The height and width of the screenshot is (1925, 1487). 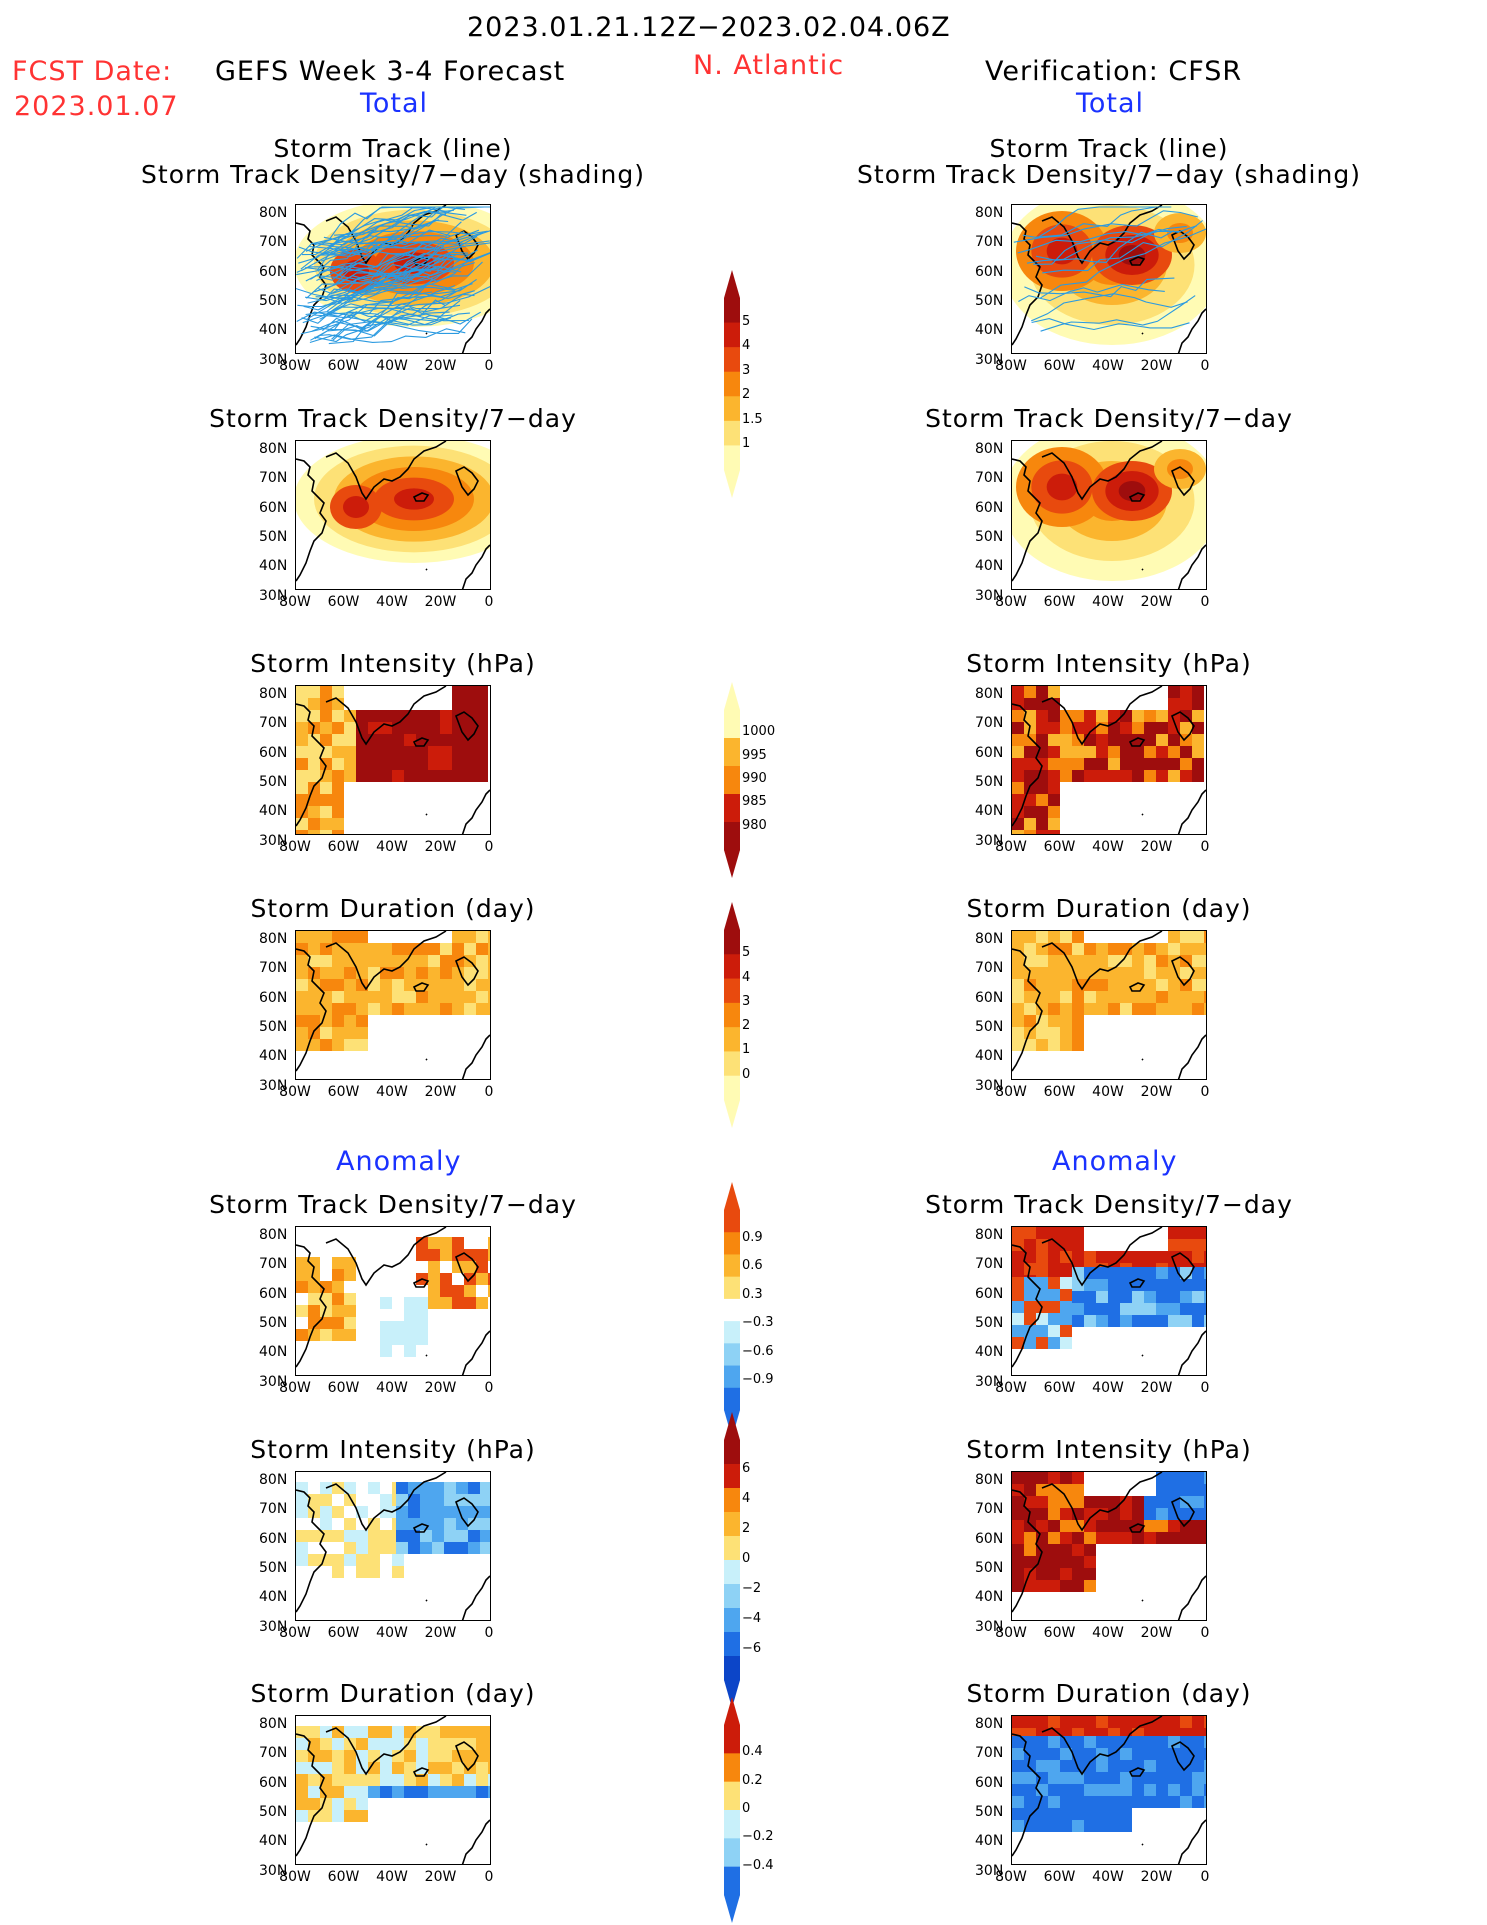 I want to click on colorbar-label: 0.6, so click(x=752, y=1266).